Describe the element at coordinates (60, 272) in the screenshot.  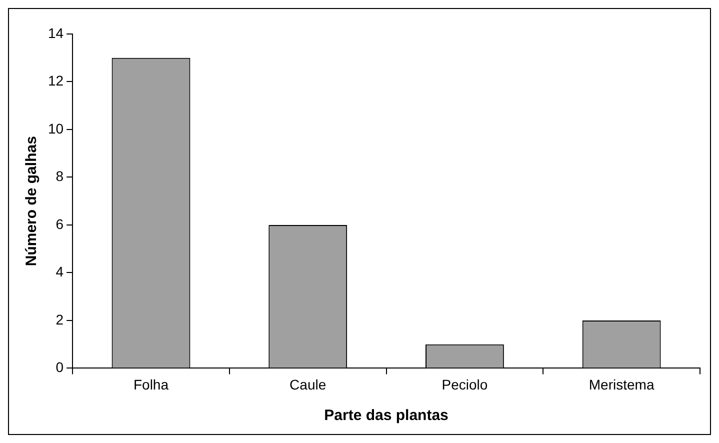
I see `y-tick-label: 4` at that location.